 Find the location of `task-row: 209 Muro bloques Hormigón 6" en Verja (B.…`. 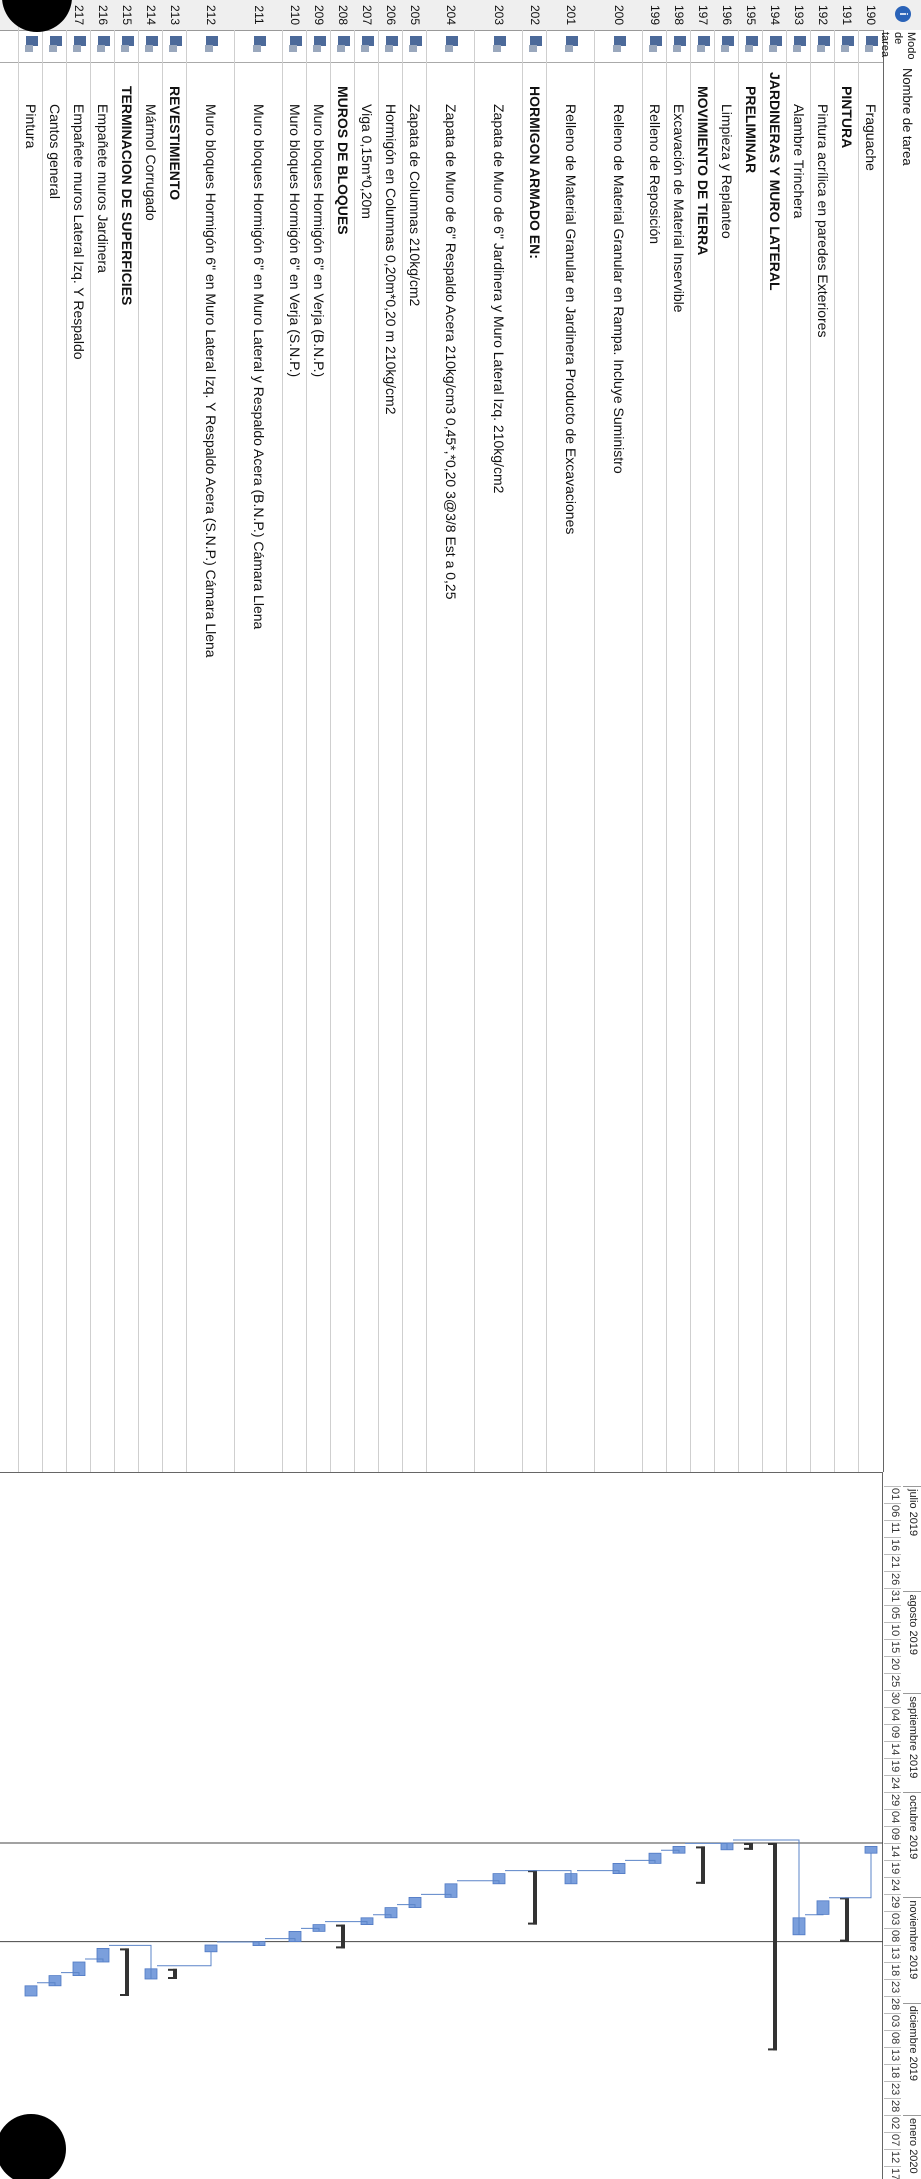

task-row: 209 Muro bloques Hormigón 6" en Verja (B.… is located at coordinates (318, 736).